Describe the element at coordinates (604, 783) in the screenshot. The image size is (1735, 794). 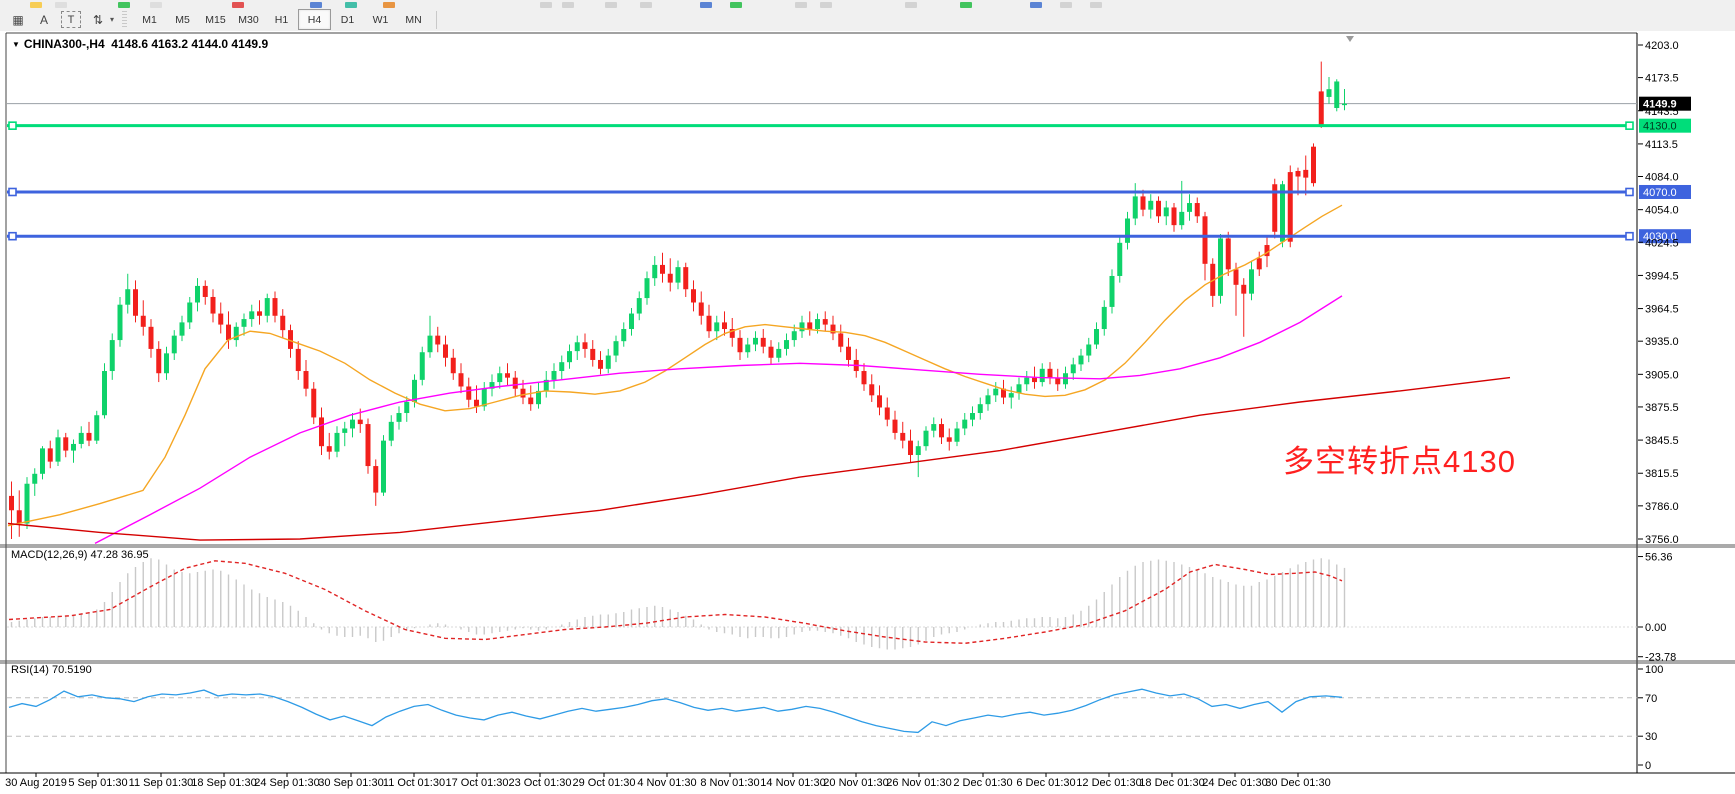
I see `time-tick-label: 29 Oct 01:30` at that location.